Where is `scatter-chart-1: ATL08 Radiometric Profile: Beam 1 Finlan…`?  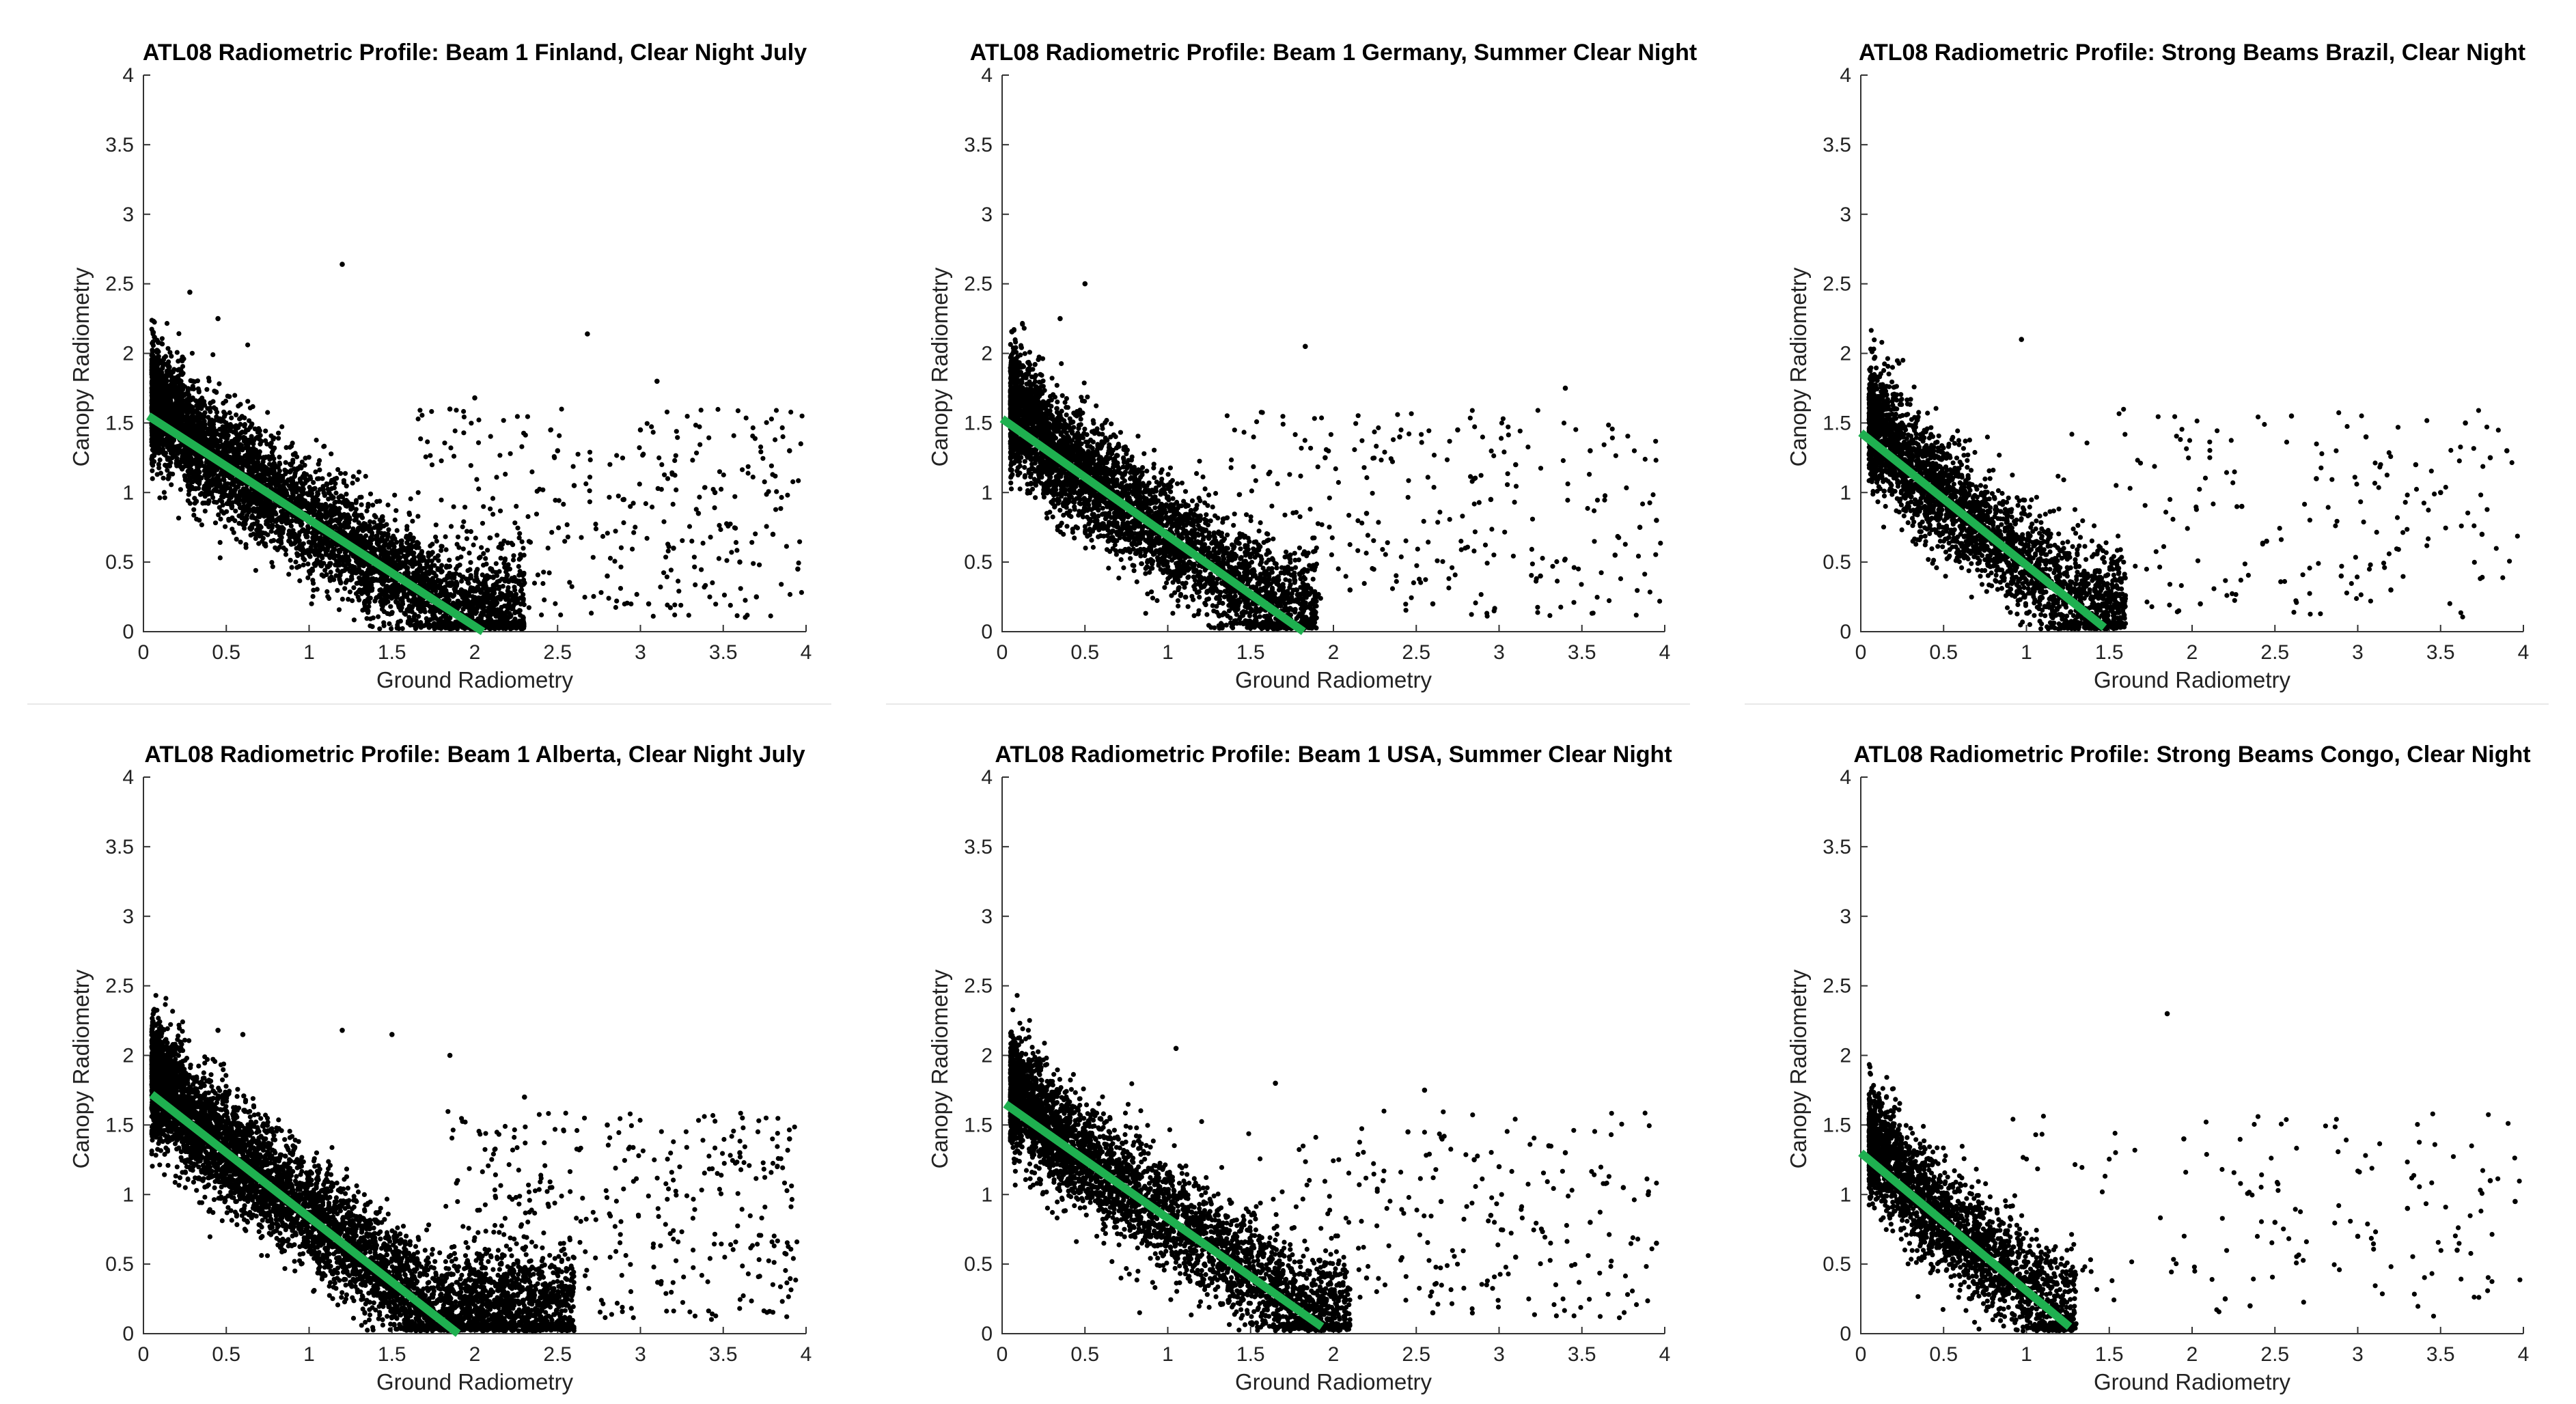 scatter-chart-1: ATL08 Radiometric Profile: Beam 1 Finlan… is located at coordinates (440, 366).